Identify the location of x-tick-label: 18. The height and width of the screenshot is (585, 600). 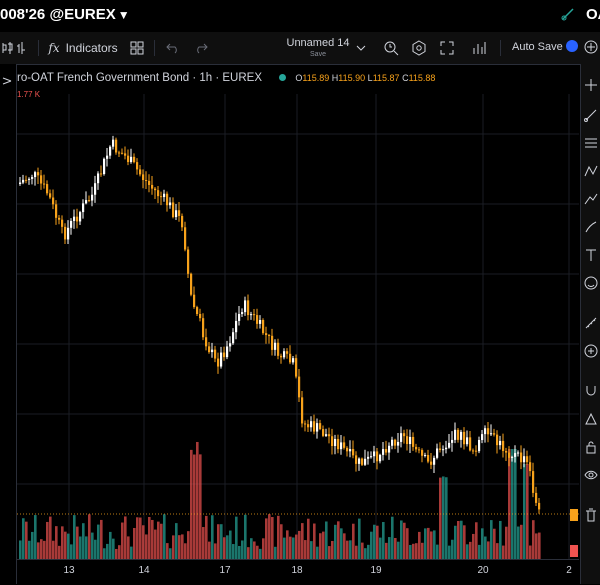
(297, 570).